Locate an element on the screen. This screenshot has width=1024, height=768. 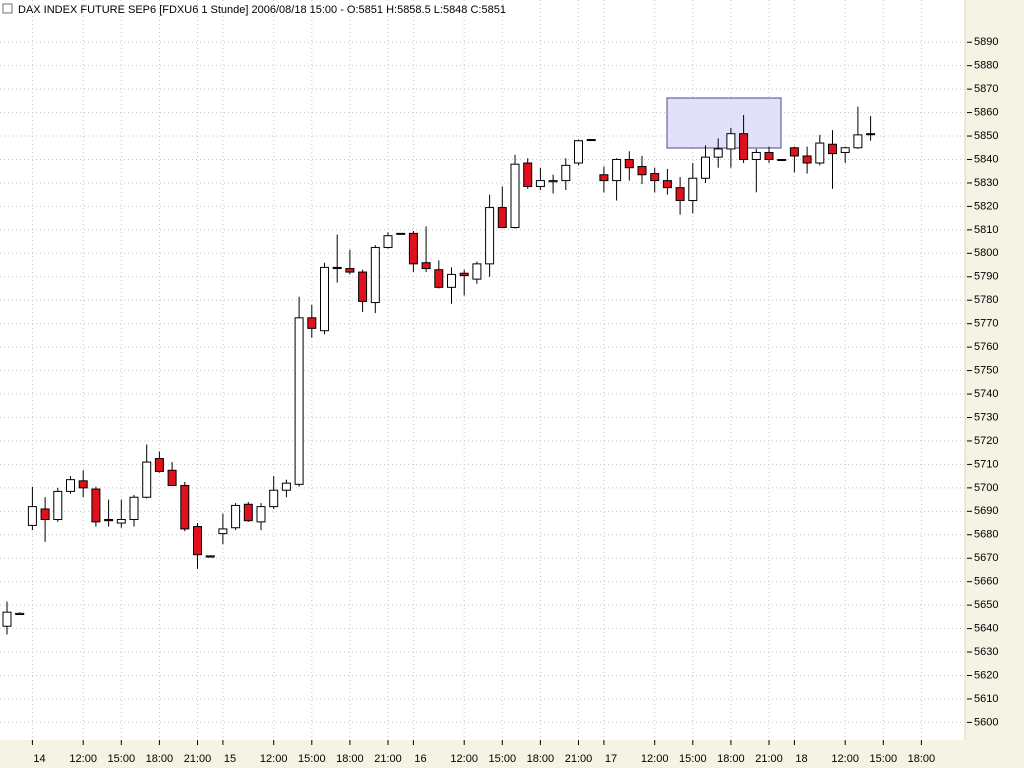
y-tick-label: 5680 is located at coordinates (986, 535).